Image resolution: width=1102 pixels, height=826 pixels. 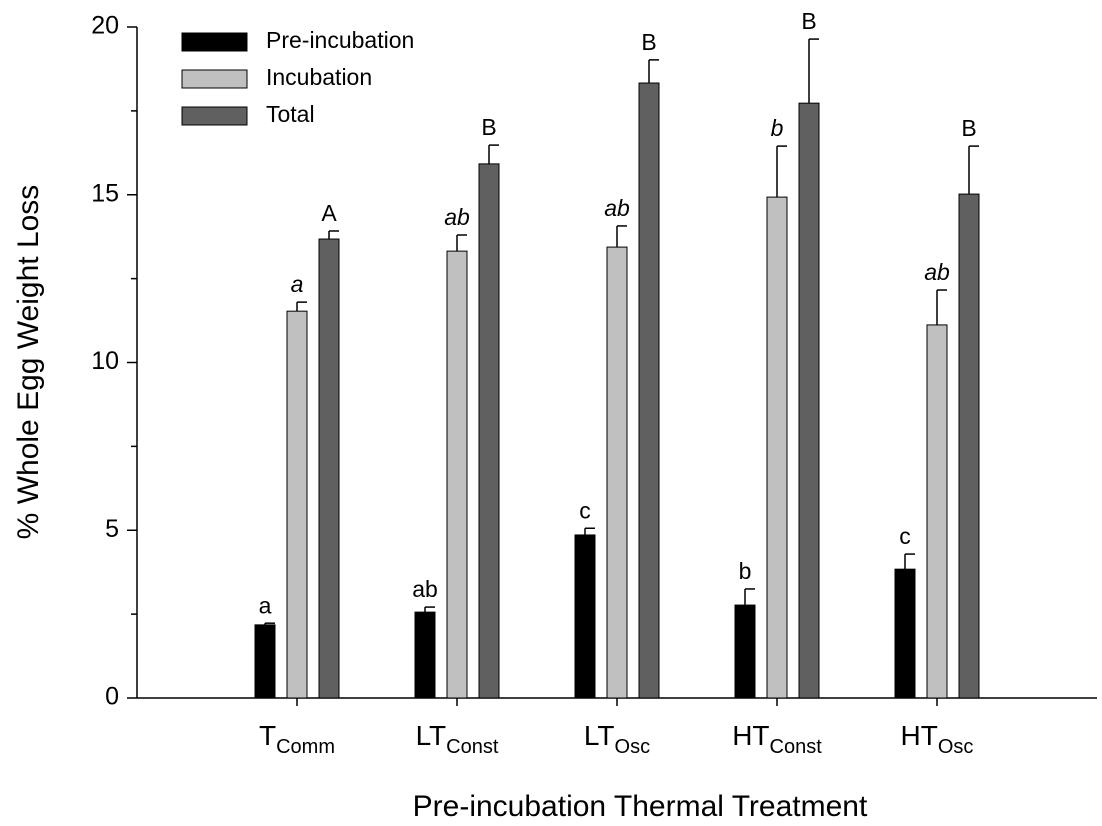 What do you see at coordinates (319, 77) in the screenshot?
I see `legend-label: Incubation` at bounding box center [319, 77].